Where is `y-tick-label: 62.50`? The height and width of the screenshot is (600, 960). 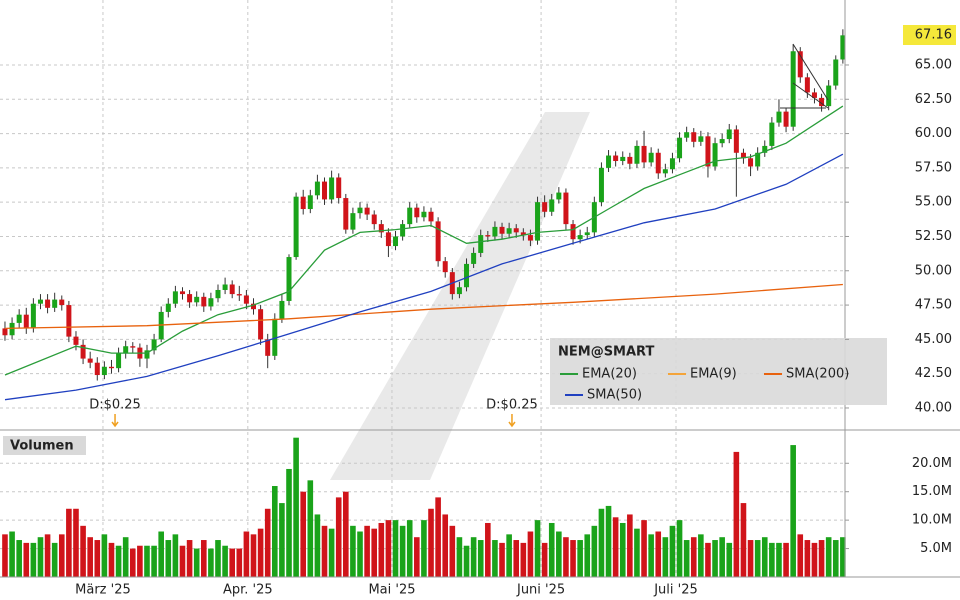 y-tick-label: 62.50 is located at coordinates (933, 99).